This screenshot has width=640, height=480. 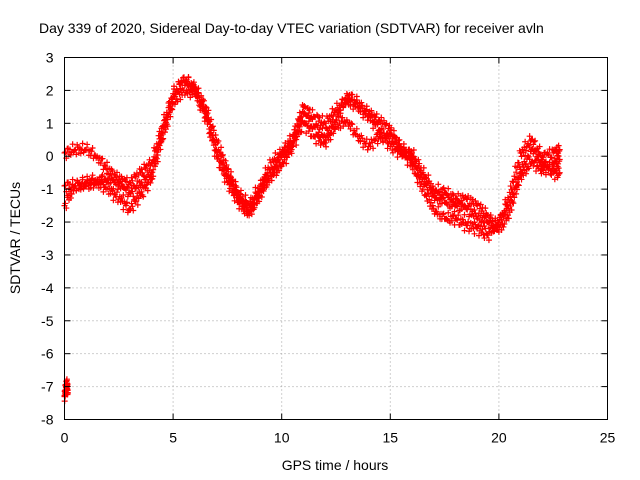 What do you see at coordinates (65, 438) in the screenshot?
I see `x-tick-label: 0` at bounding box center [65, 438].